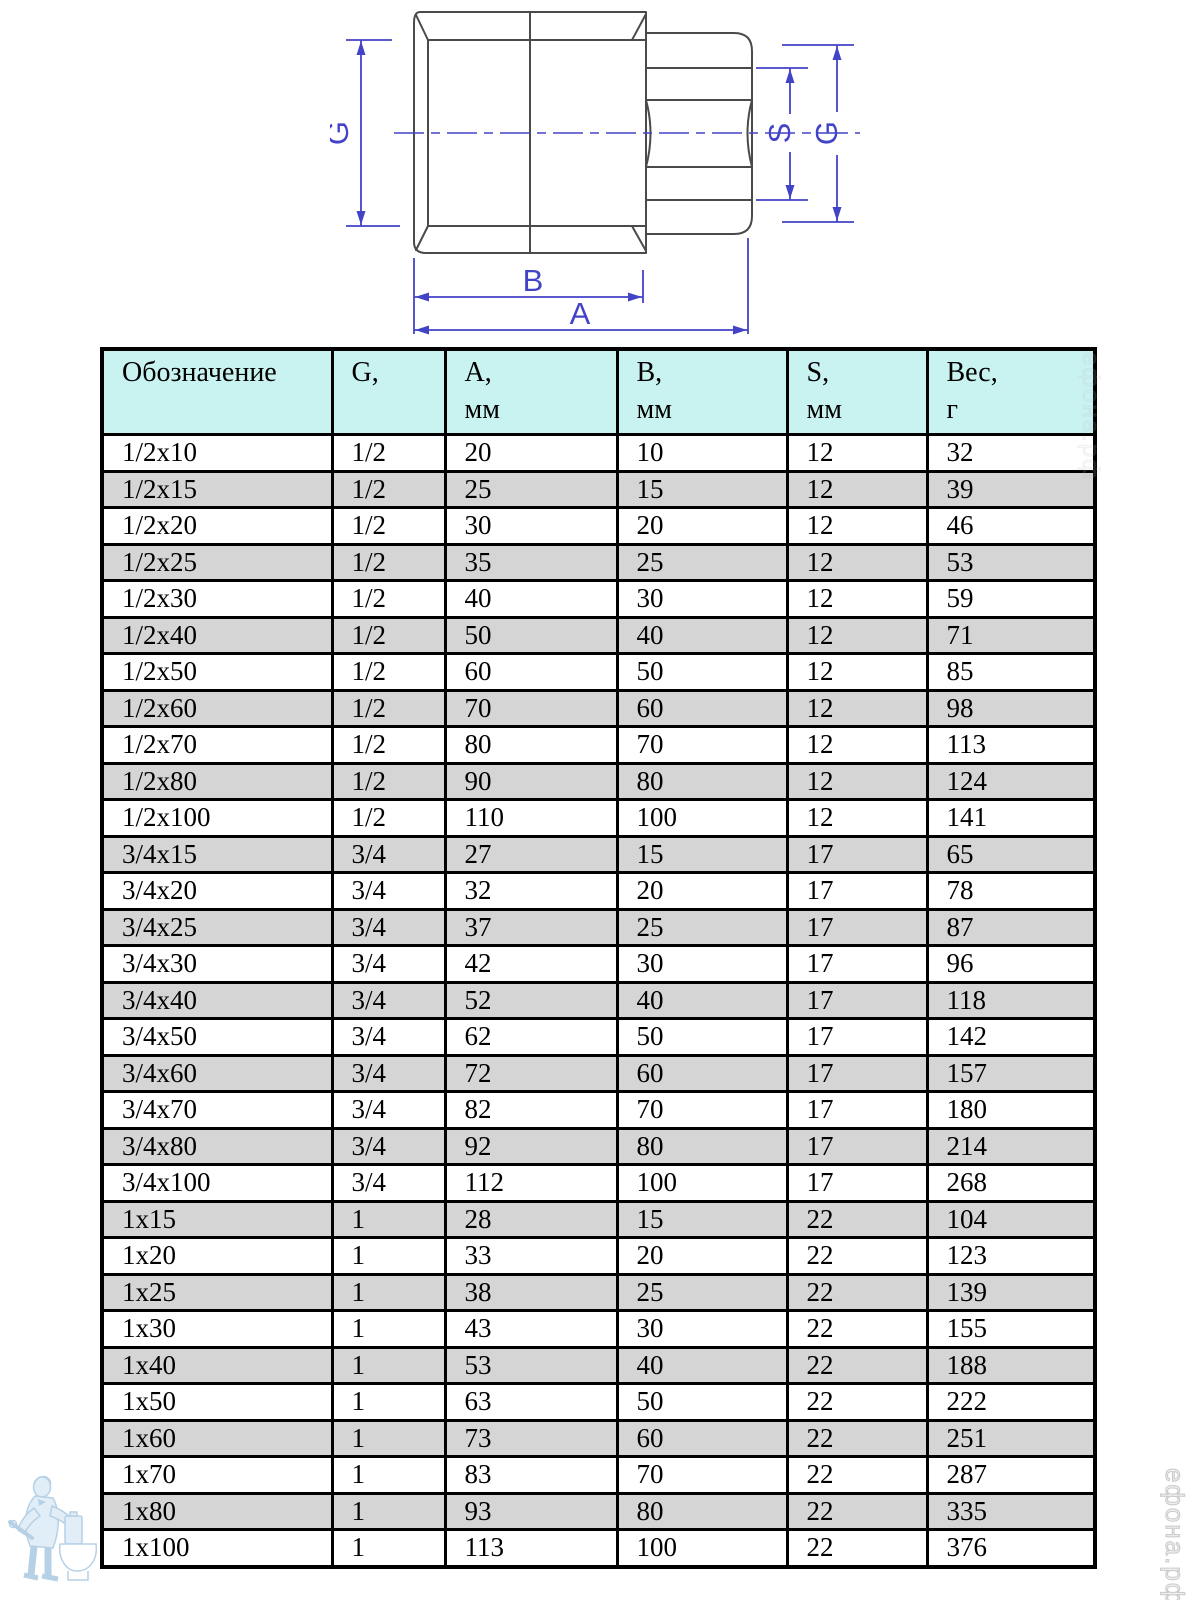  I want to click on table-cell: 71, so click(1011, 635).